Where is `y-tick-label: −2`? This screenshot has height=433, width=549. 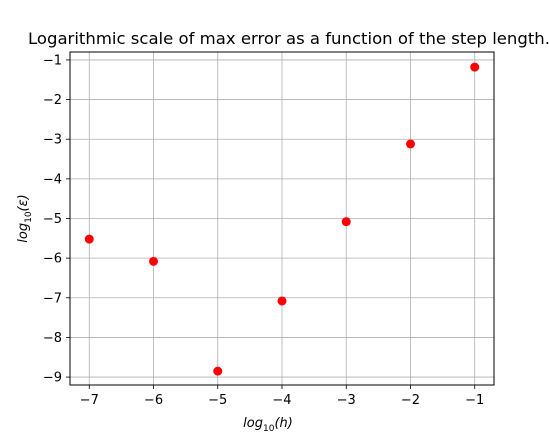
y-tick-label: −2 is located at coordinates (52, 100).